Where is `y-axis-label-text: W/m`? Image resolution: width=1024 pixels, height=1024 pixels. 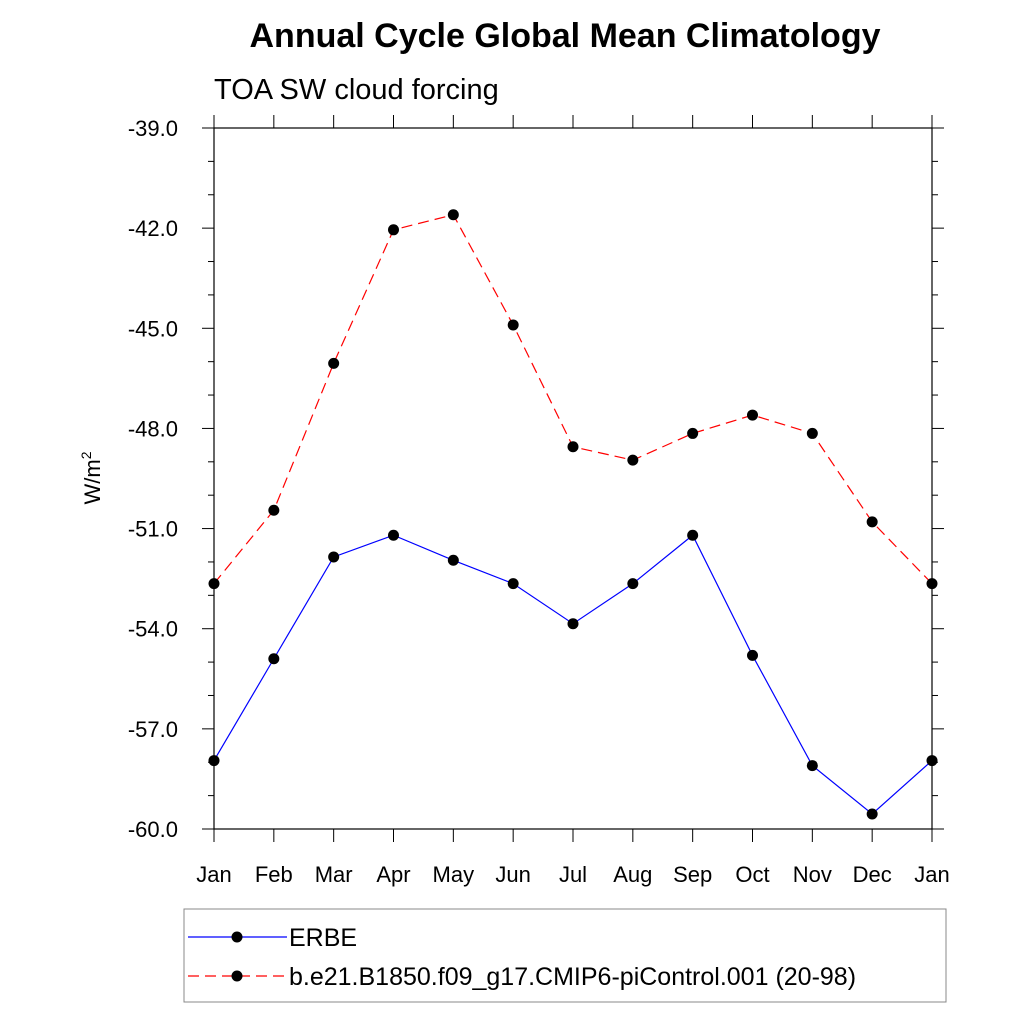 y-axis-label-text: W/m is located at coordinates (92, 481).